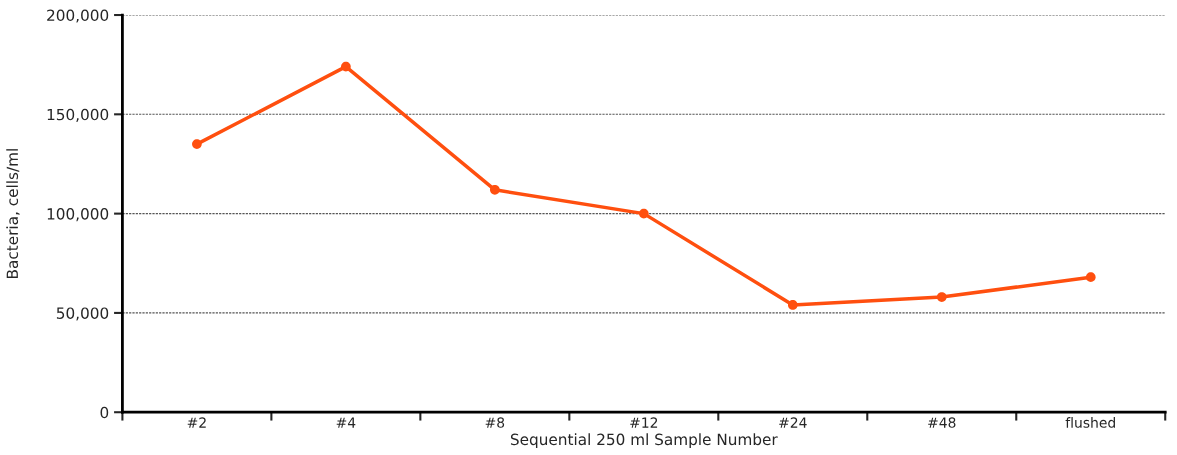 This screenshot has width=1177, height=455. Describe the element at coordinates (196, 422) in the screenshot. I see `x-tick-label: #2` at that location.